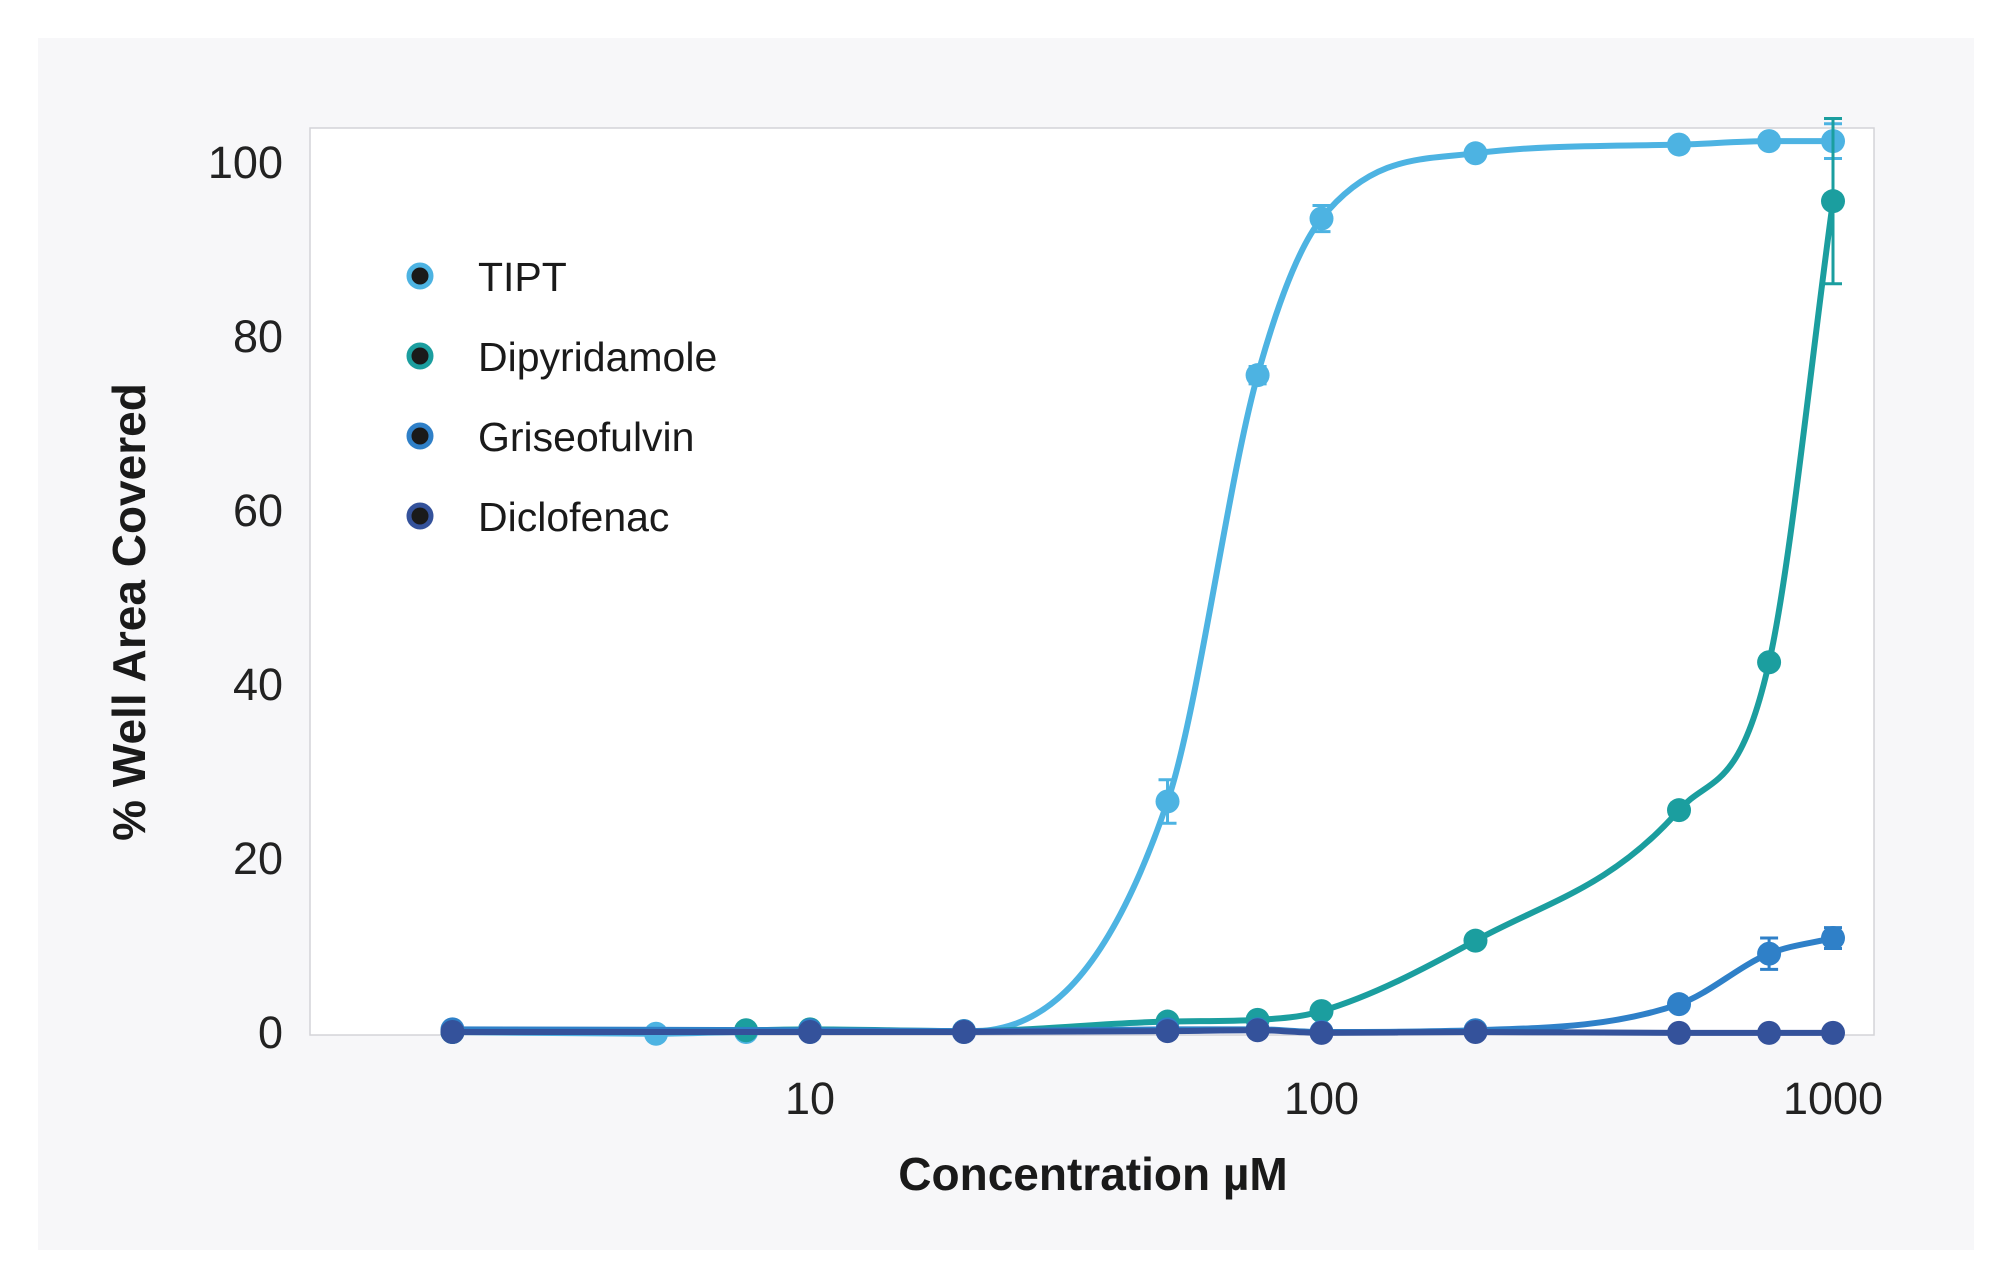 This screenshot has height=1283, width=2000. I want to click on x-tick-label: 10, so click(810, 1098).